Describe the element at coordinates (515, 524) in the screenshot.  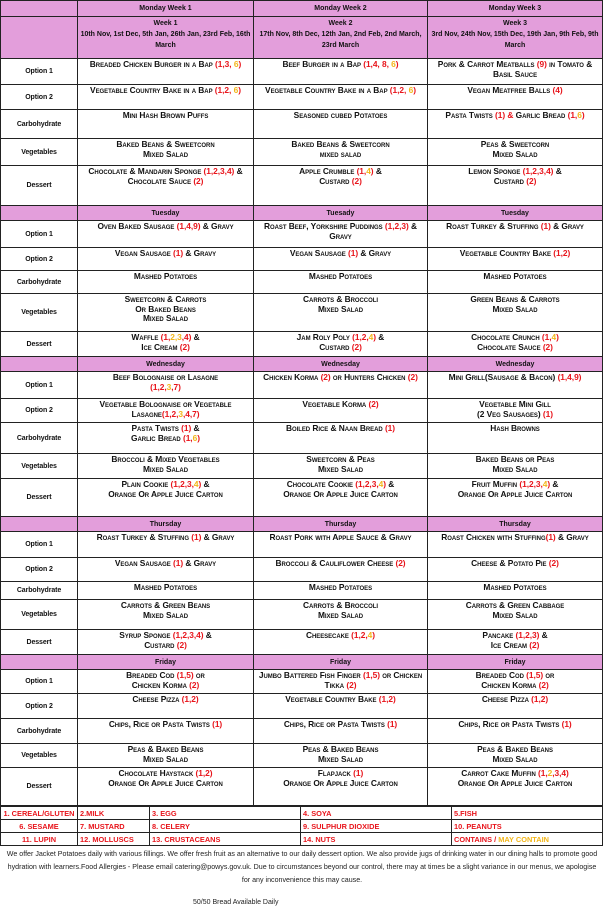
I see `day-header: Thursday` at that location.